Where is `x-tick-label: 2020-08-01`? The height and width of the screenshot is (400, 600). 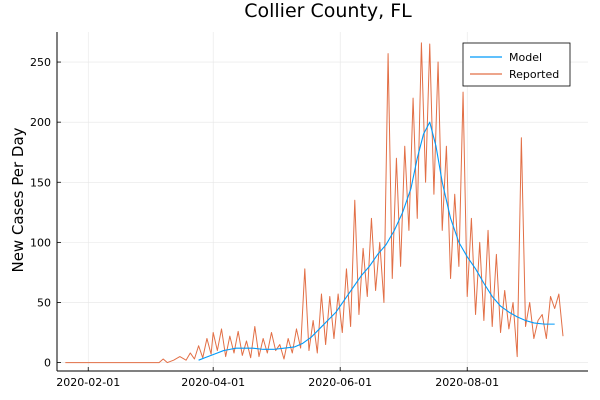
x-tick-label: 2020-08-01 is located at coordinates (467, 382).